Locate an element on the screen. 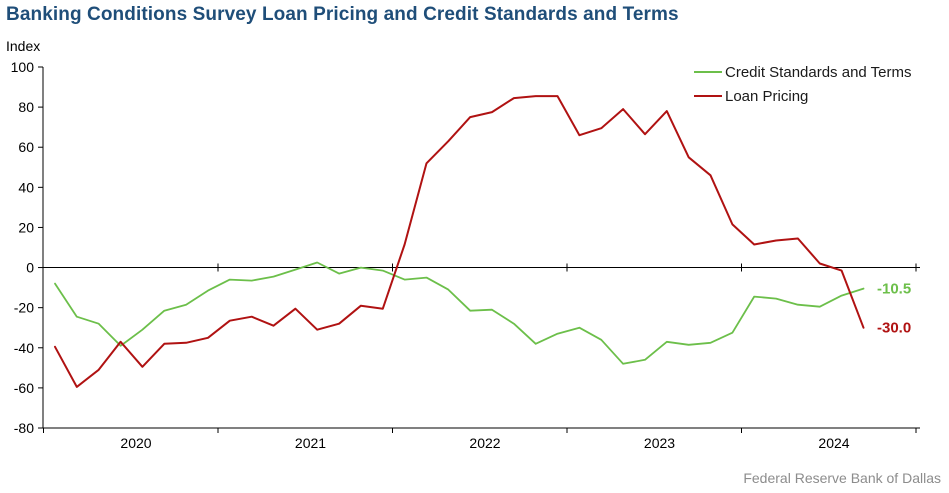  x-tick-label: 2024 is located at coordinates (833, 443).